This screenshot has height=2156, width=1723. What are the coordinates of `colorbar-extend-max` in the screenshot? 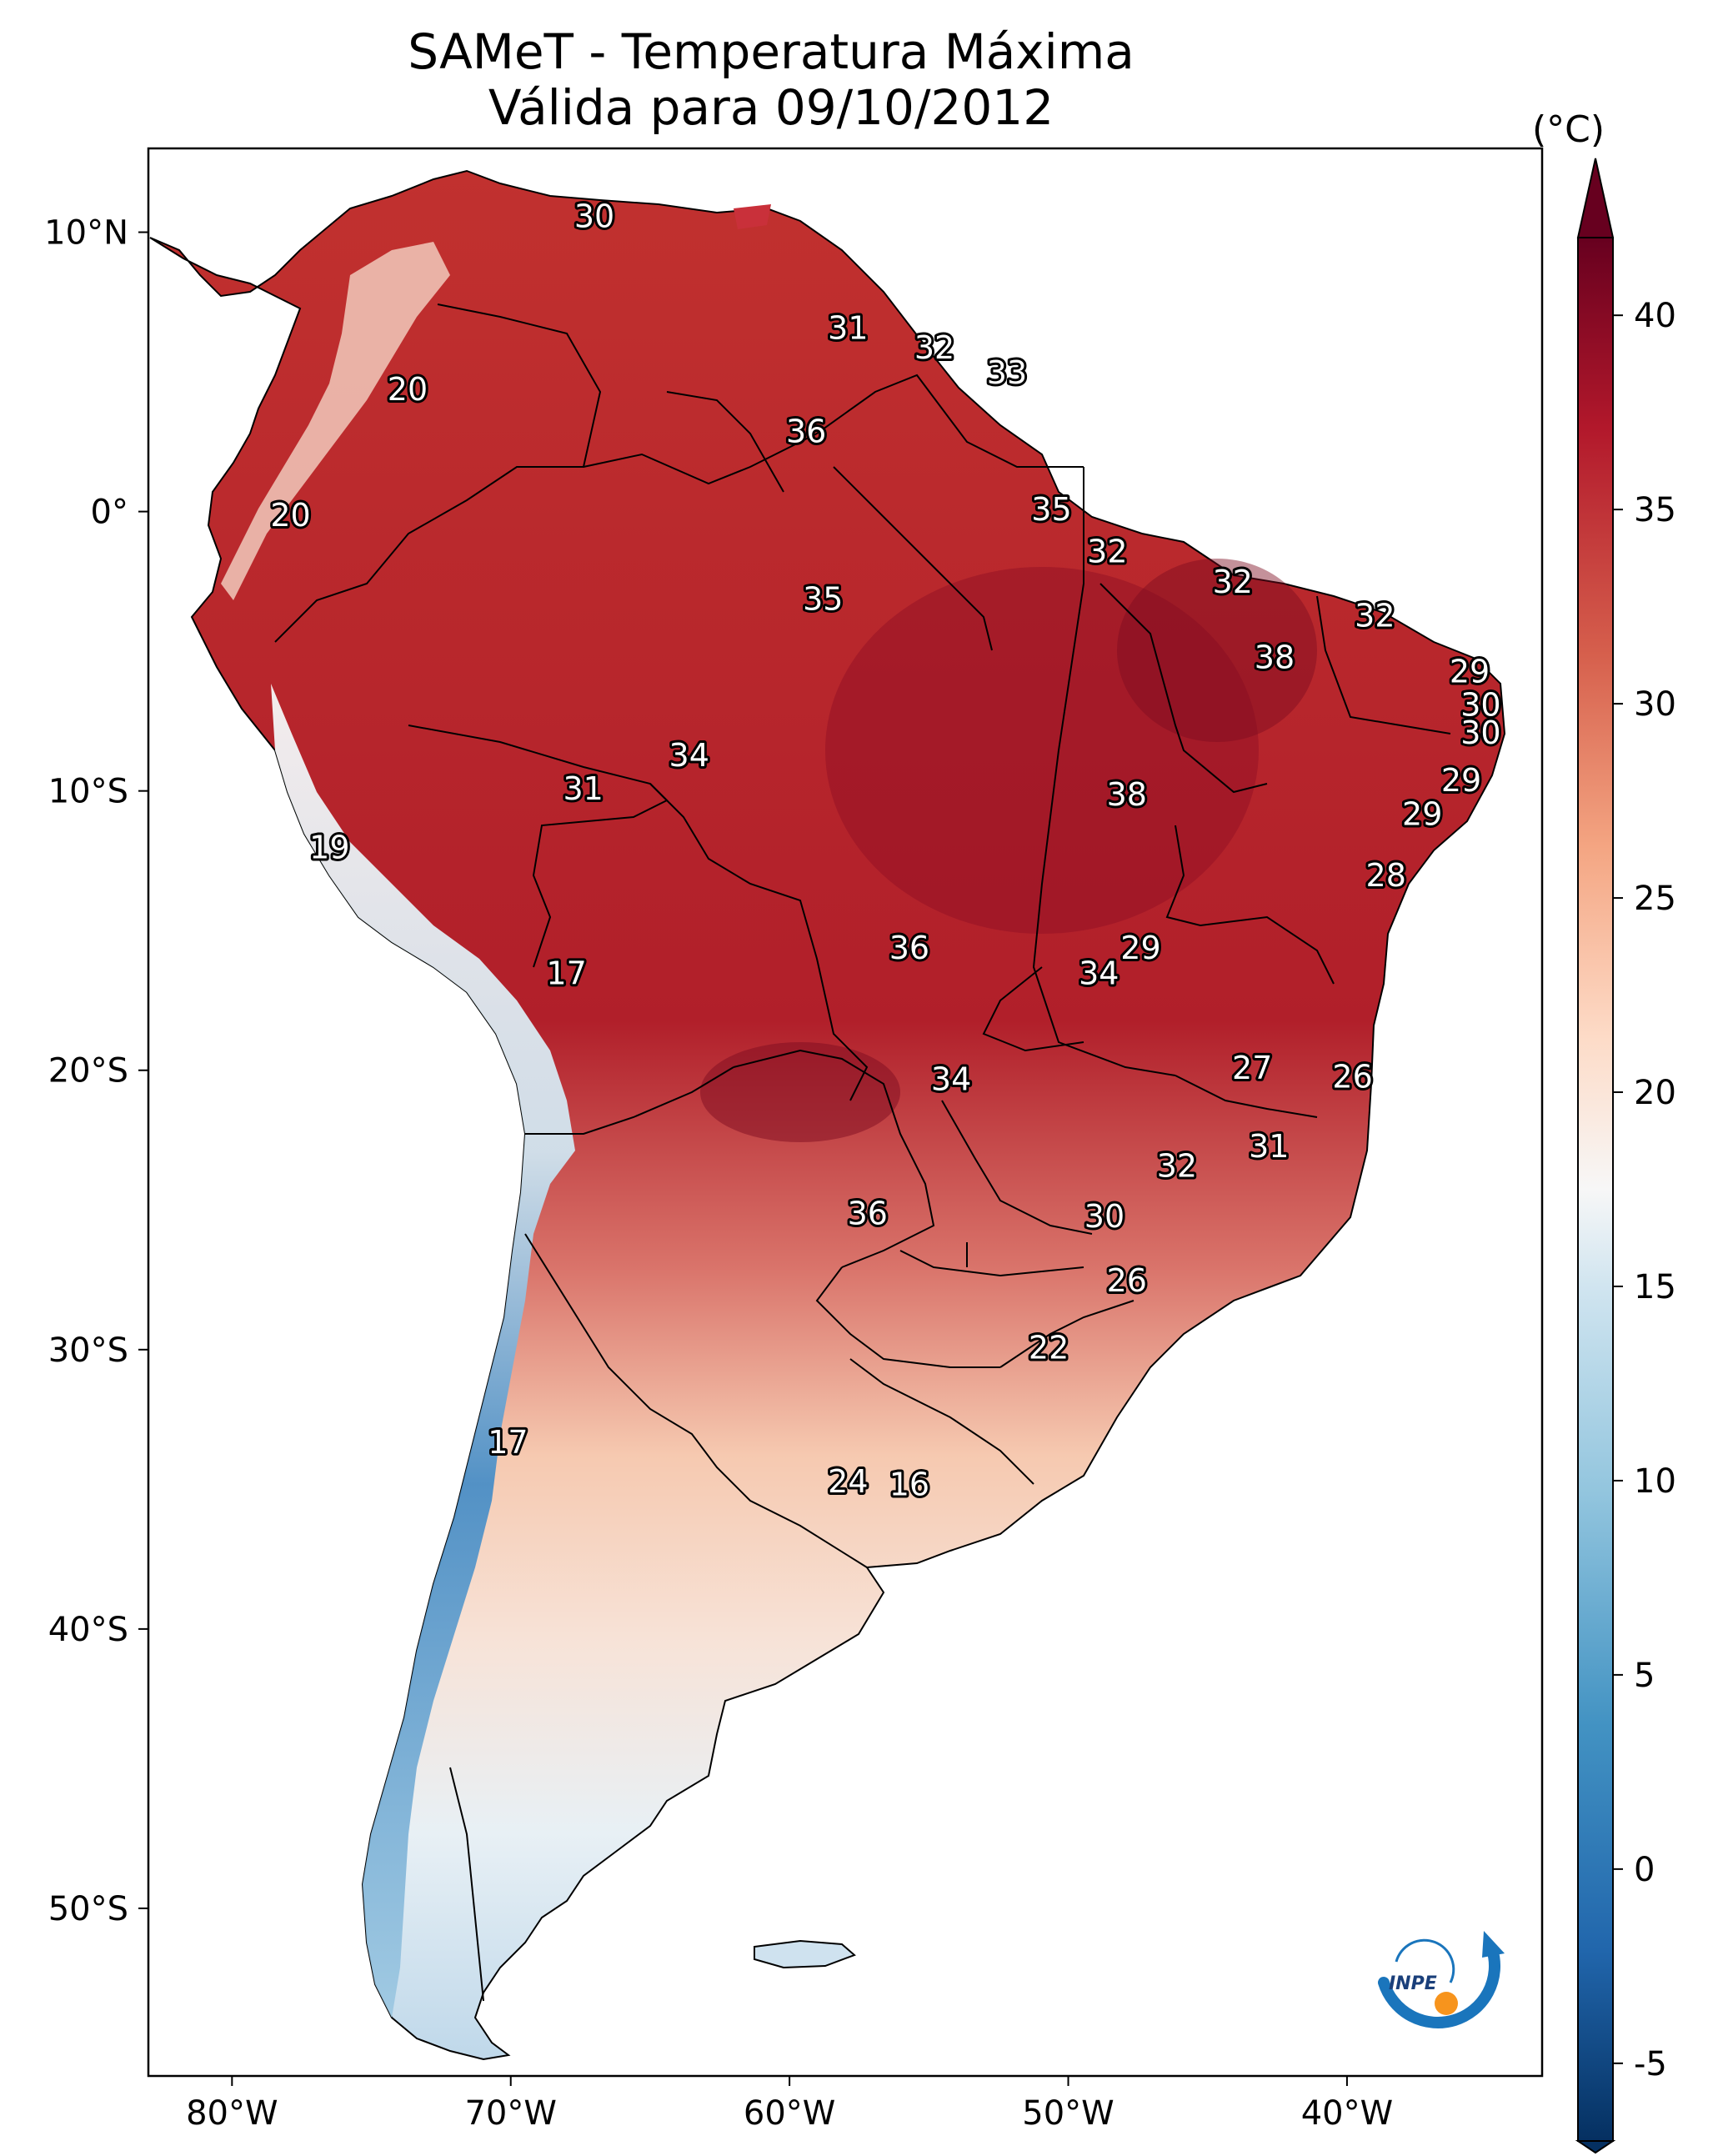 It's located at (1595, 198).